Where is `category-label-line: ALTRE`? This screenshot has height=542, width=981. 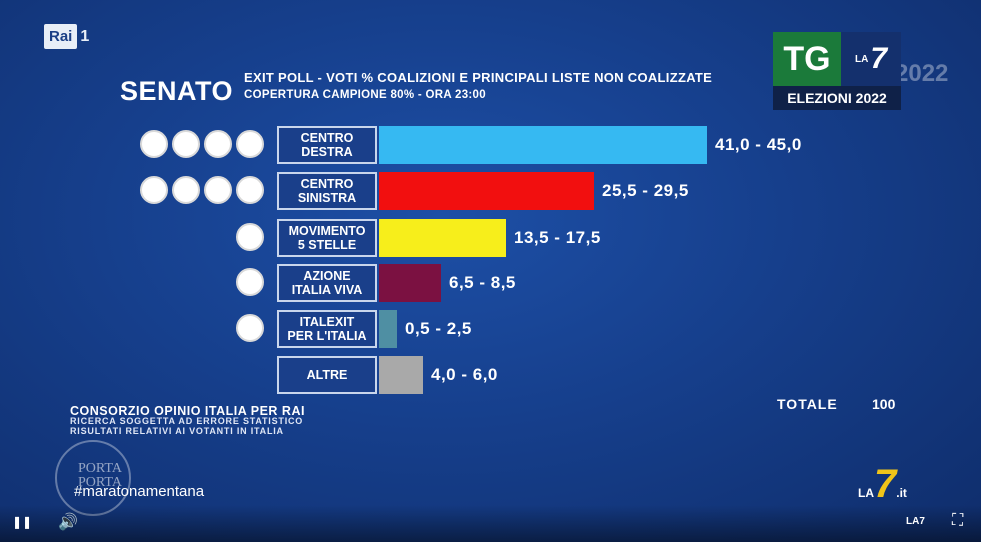
category-label-line: ALTRE is located at coordinates (327, 375).